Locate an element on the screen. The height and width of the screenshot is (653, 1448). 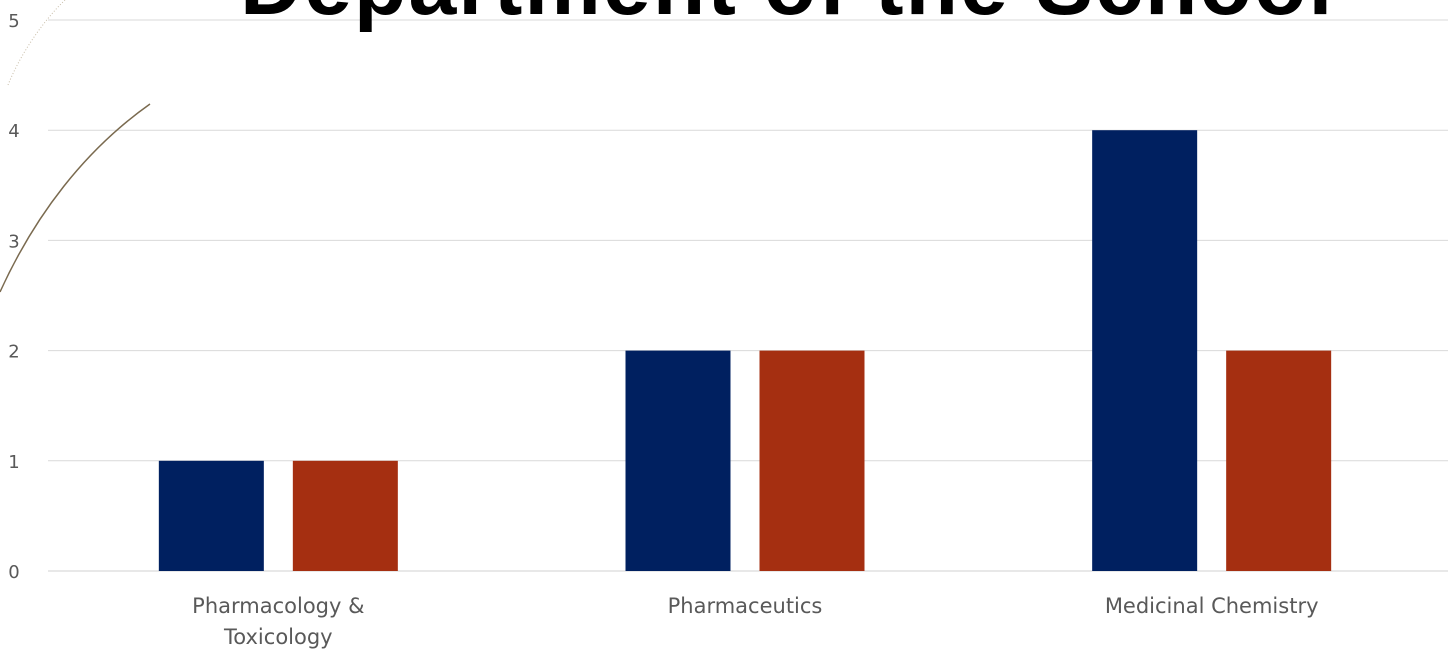
y-tick-label: 3 is located at coordinates (13, 241).